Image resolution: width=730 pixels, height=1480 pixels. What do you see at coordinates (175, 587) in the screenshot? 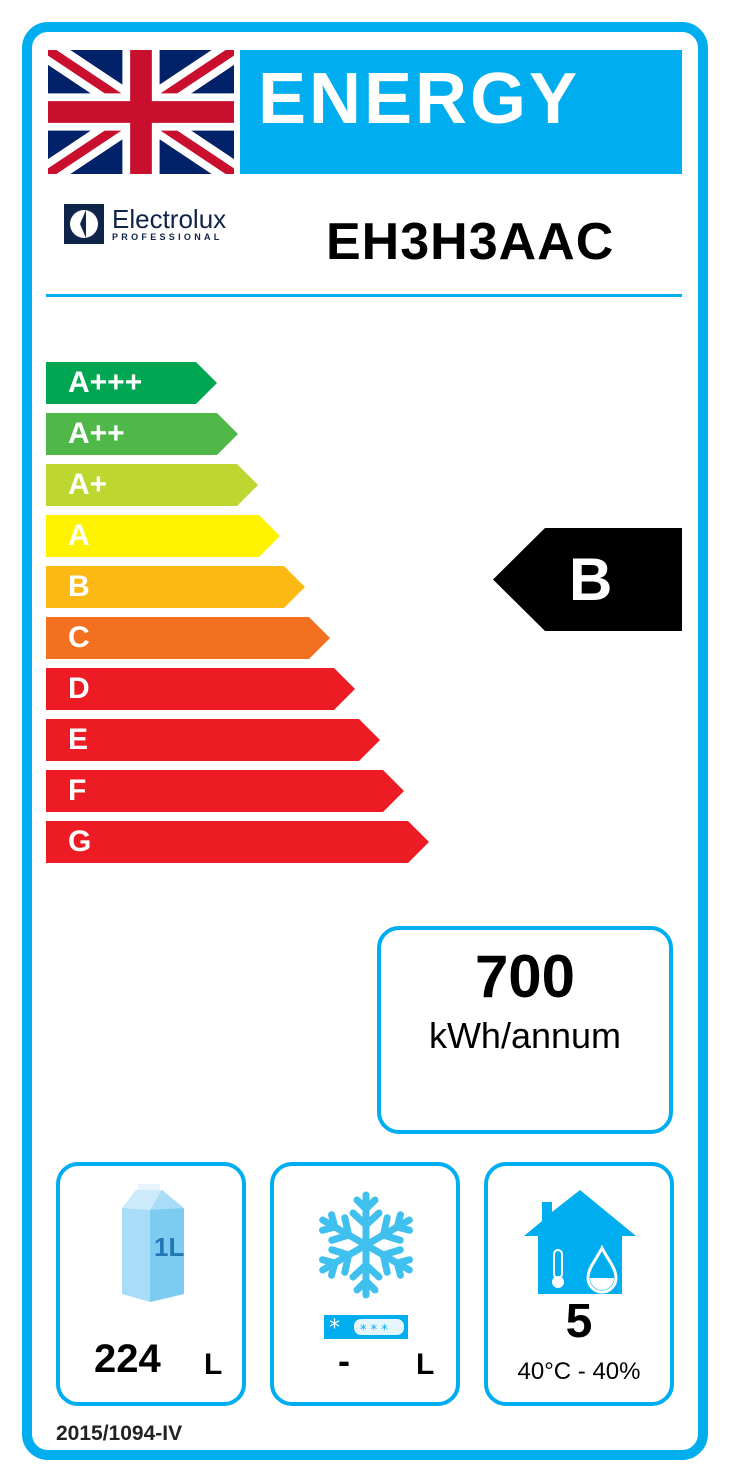
I see `energy-class-bar-4: B` at bounding box center [175, 587].